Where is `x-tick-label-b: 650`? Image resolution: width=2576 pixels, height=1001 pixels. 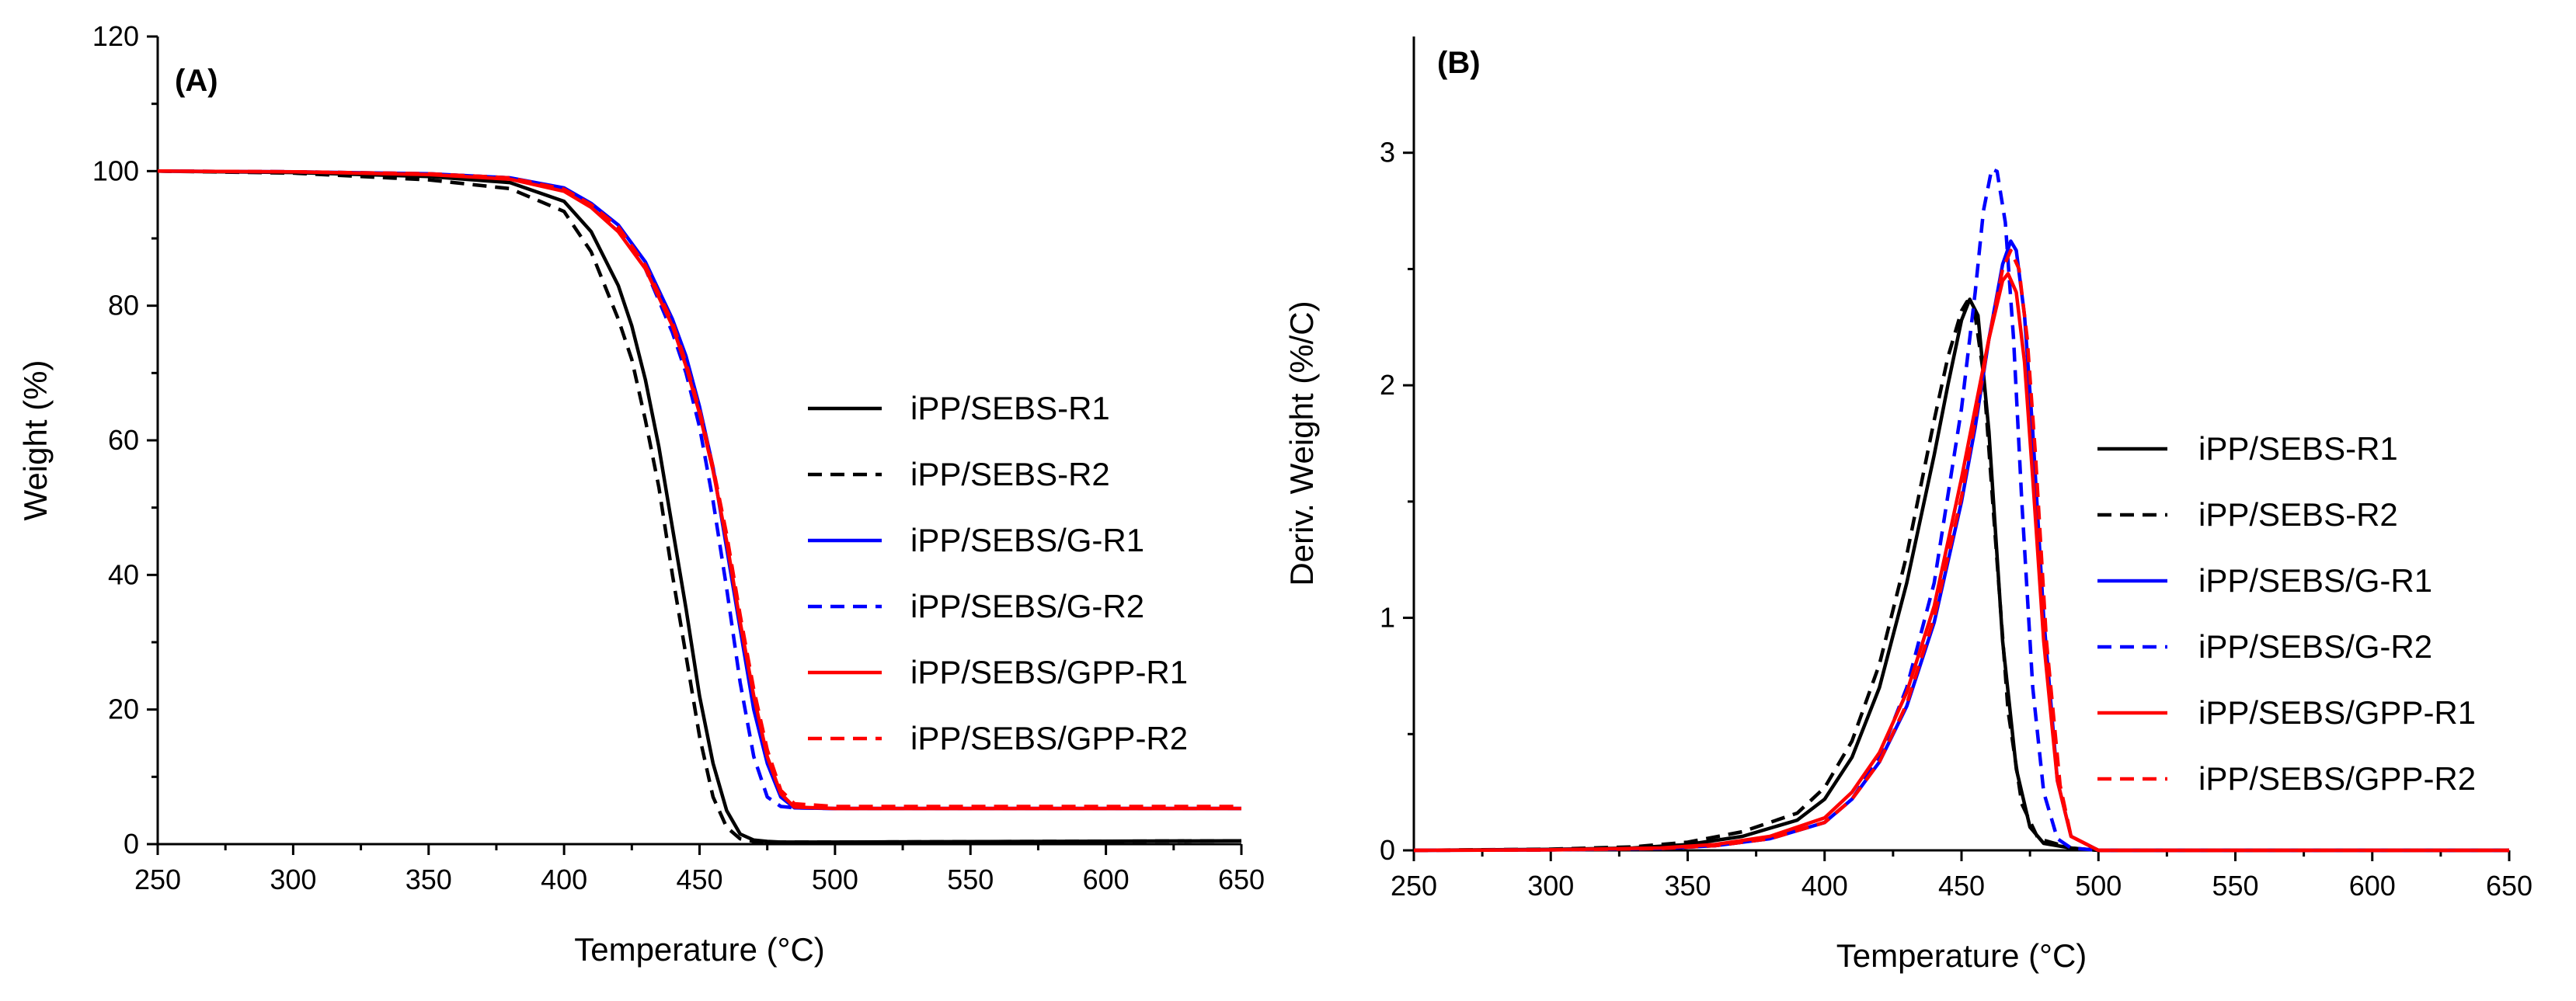 x-tick-label-b: 650 is located at coordinates (2509, 886).